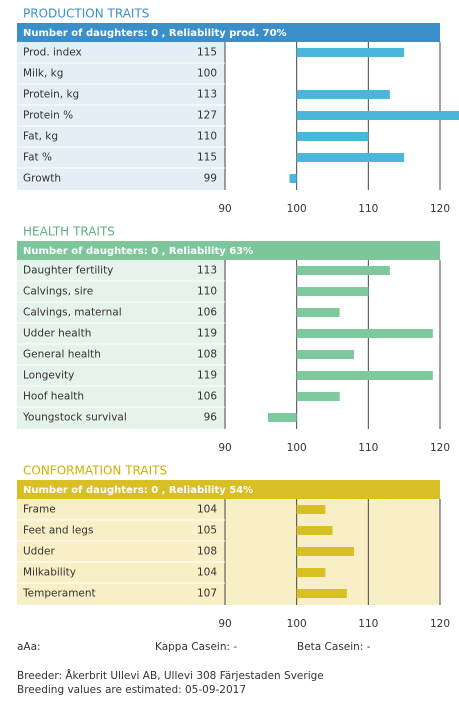 Image resolution: width=459 pixels, height=724 pixels. What do you see at coordinates (42, 179) in the screenshot?
I see `row-label: Growth` at bounding box center [42, 179].